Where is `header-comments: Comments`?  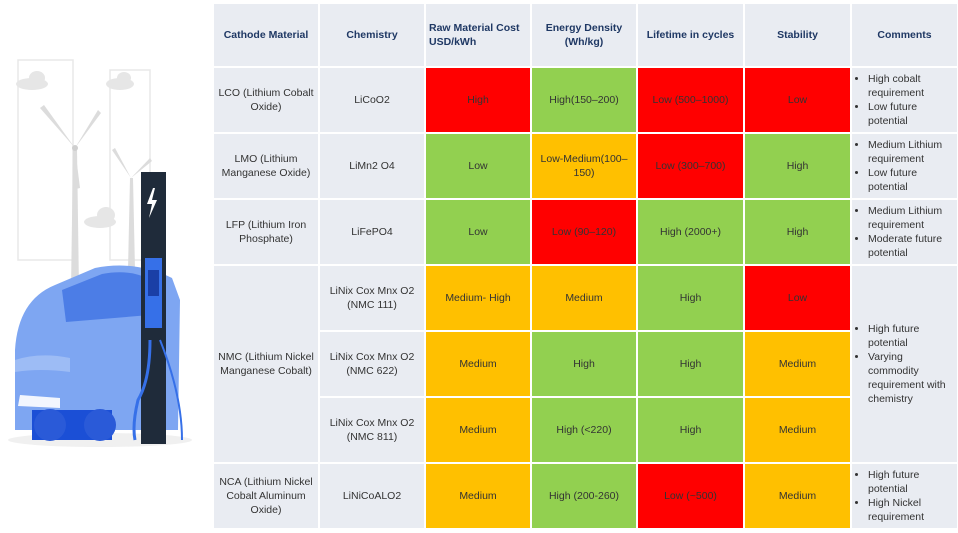 header-comments: Comments is located at coordinates (904, 35).